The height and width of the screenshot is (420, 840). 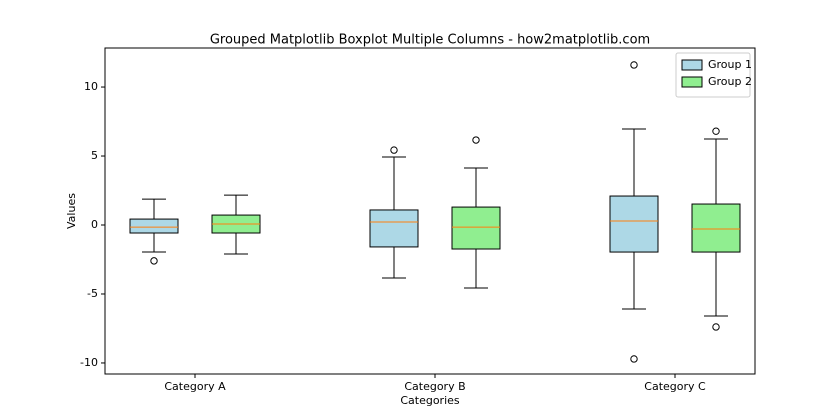 What do you see at coordinates (675, 386) in the screenshot?
I see `x-tick-label: Category C` at bounding box center [675, 386].